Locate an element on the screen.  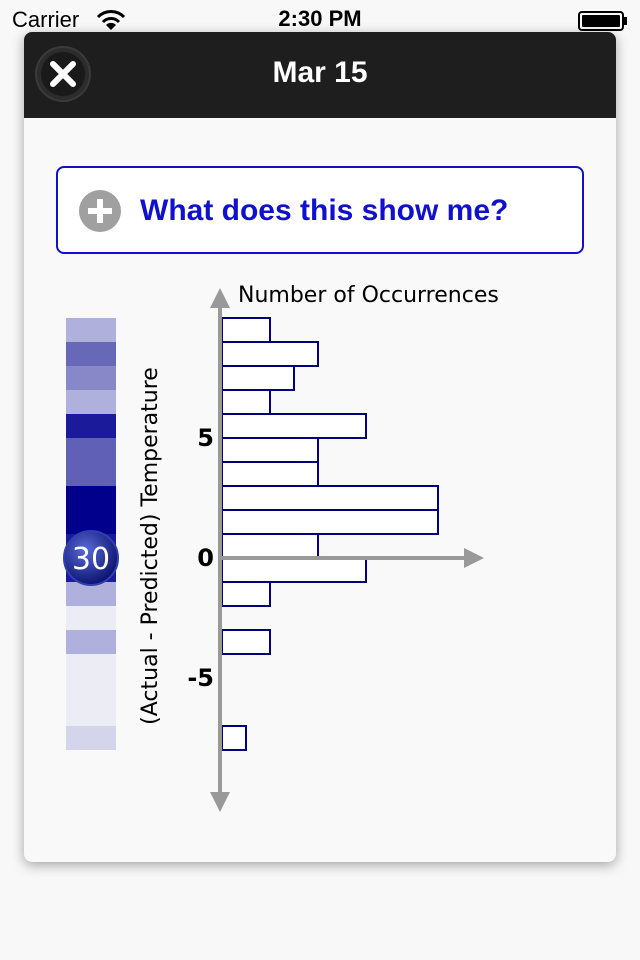
carrier-label: Carrier is located at coordinates (46, 19).